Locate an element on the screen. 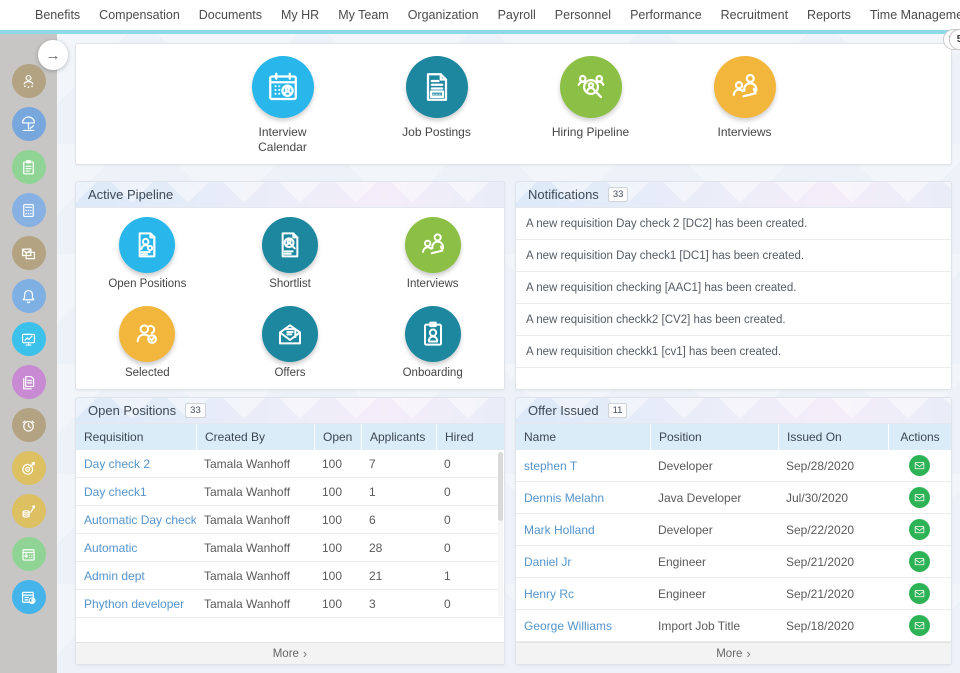  svg-text: www. is located at coordinates (436, 94).